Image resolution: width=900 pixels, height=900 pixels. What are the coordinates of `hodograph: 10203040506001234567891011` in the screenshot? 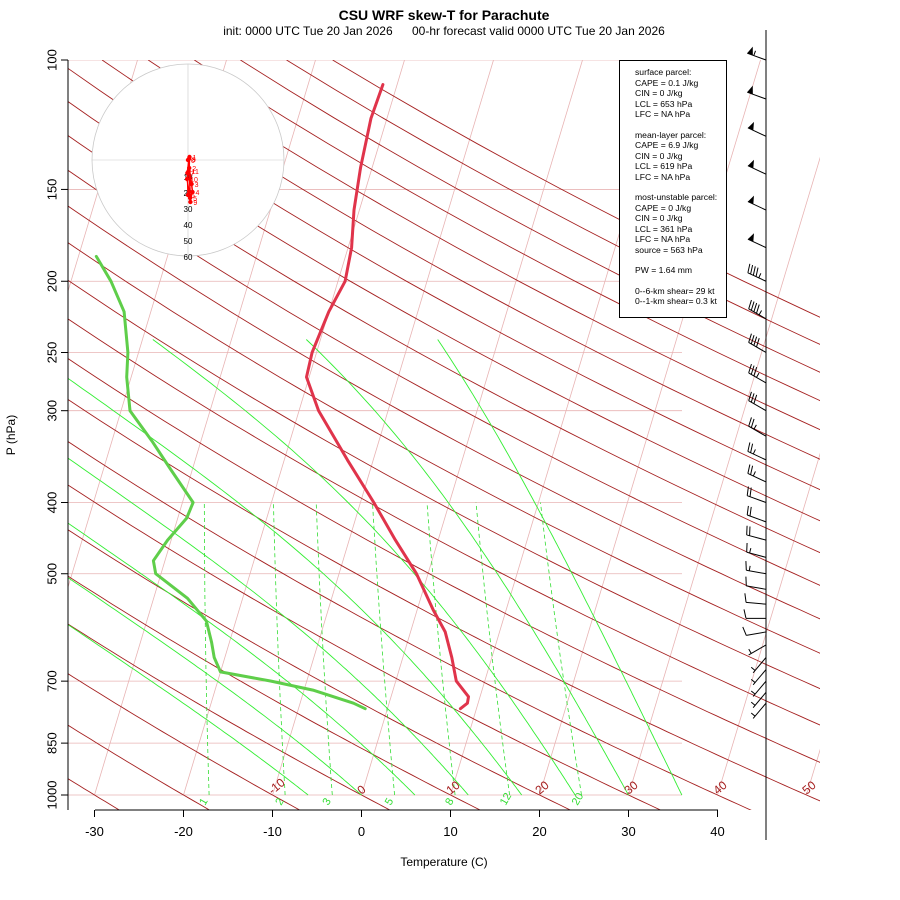 It's located at (188, 162).